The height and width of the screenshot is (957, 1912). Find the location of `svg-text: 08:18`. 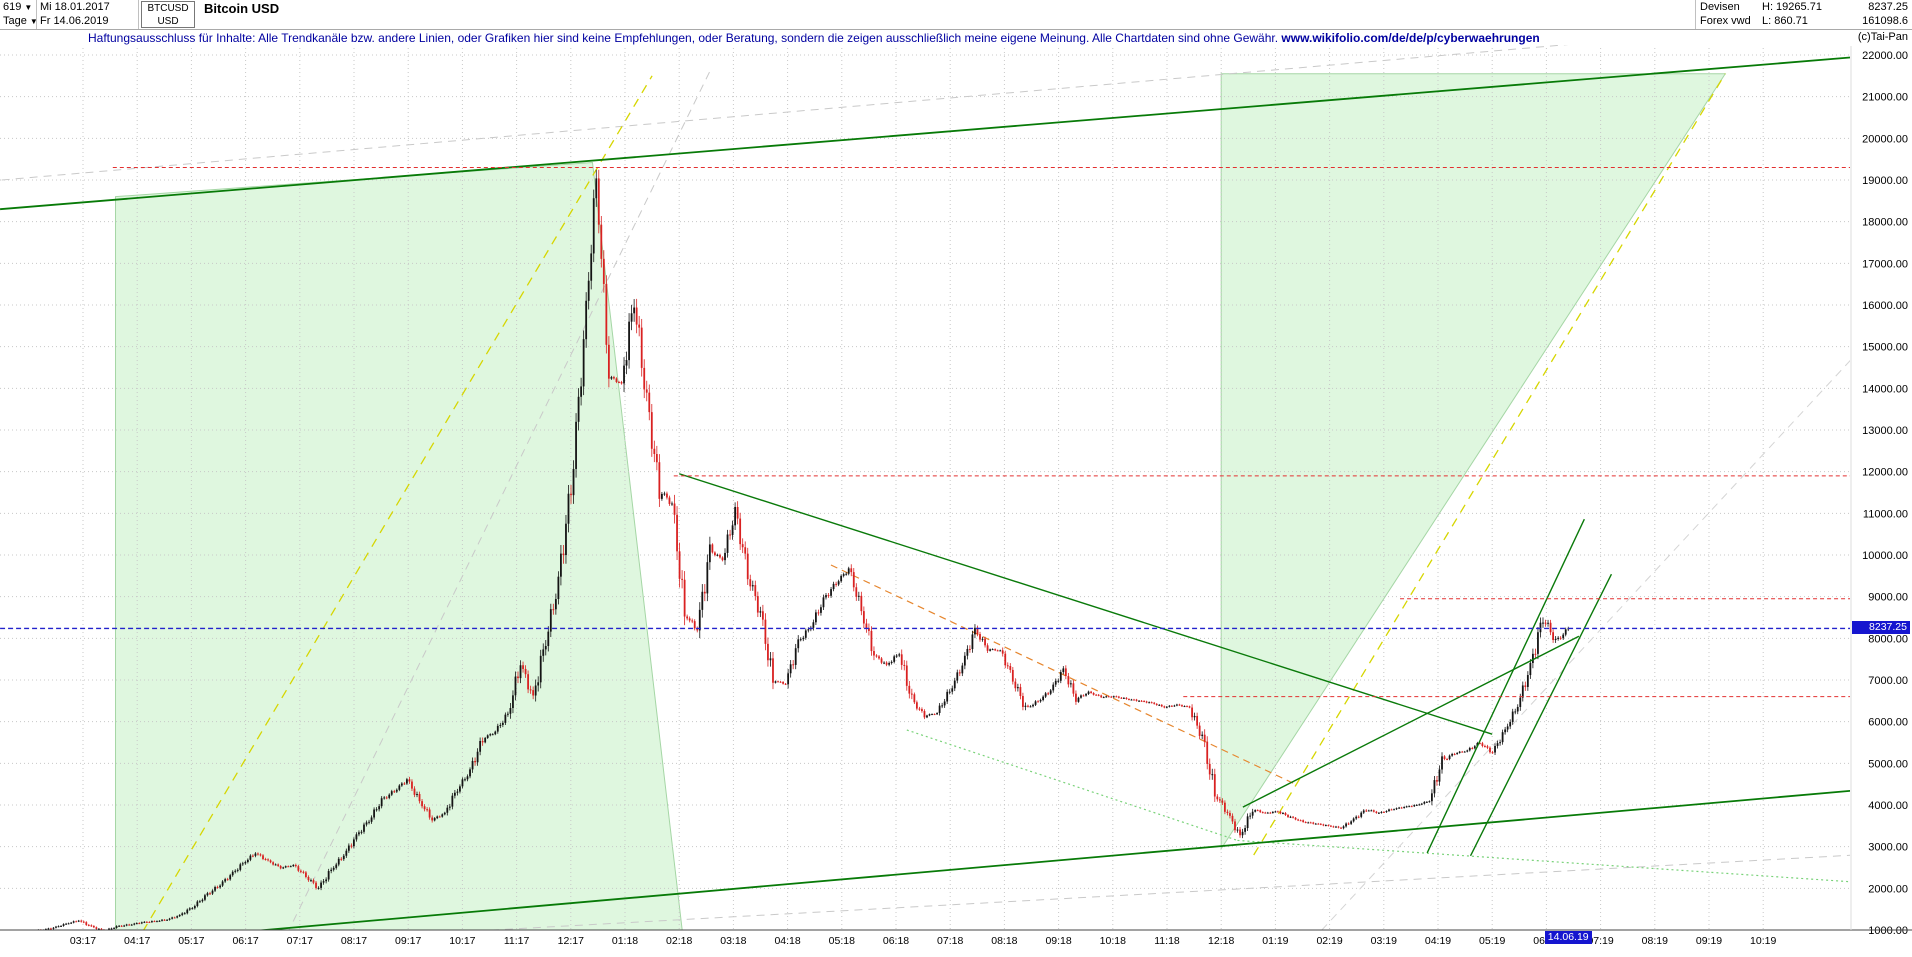

svg-text: 08:18 is located at coordinates (1004, 941).